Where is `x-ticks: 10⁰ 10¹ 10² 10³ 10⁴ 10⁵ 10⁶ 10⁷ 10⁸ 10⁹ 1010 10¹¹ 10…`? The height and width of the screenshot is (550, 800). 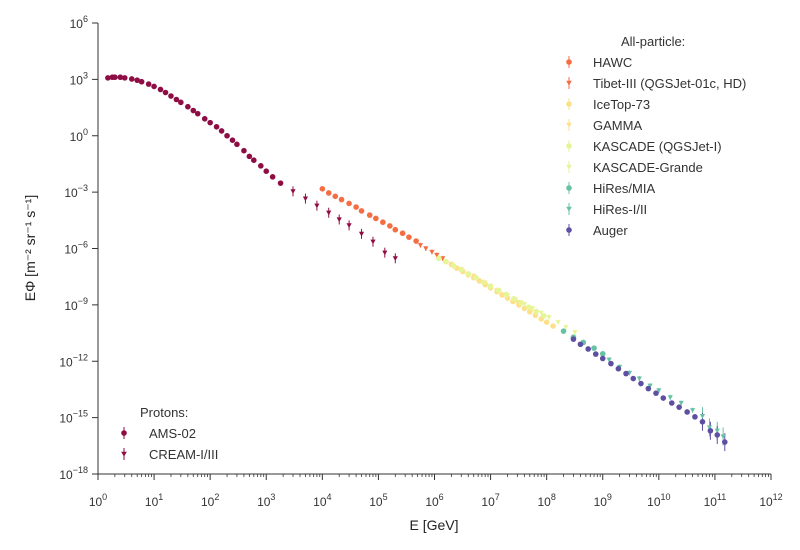
x-ticks: 10⁰ 10¹ 10² 10³ 10⁴ 10⁵ 10⁶ 10⁷ 10⁸ 10⁹ 1010 10¹¹ 10… is located at coordinates (436, 491).